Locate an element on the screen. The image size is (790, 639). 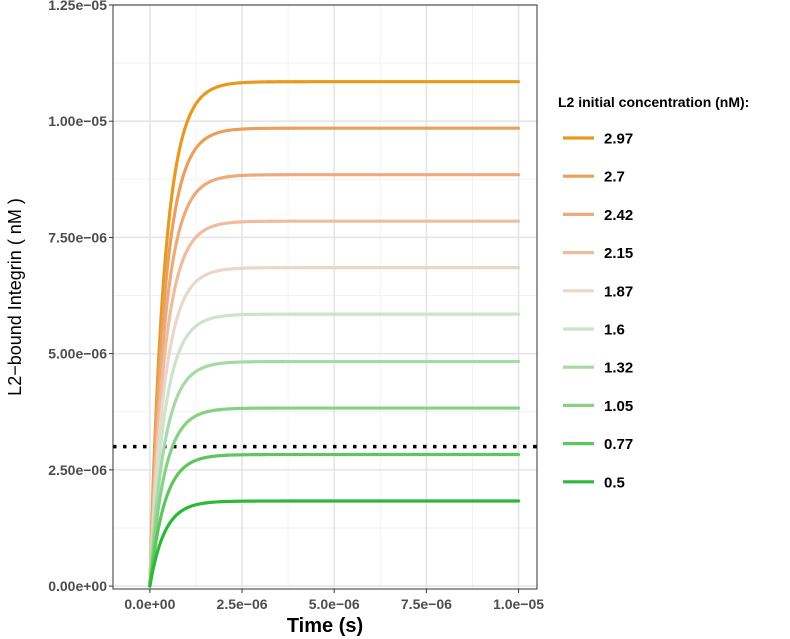
series-line-0.5 is located at coordinates (334, 543).